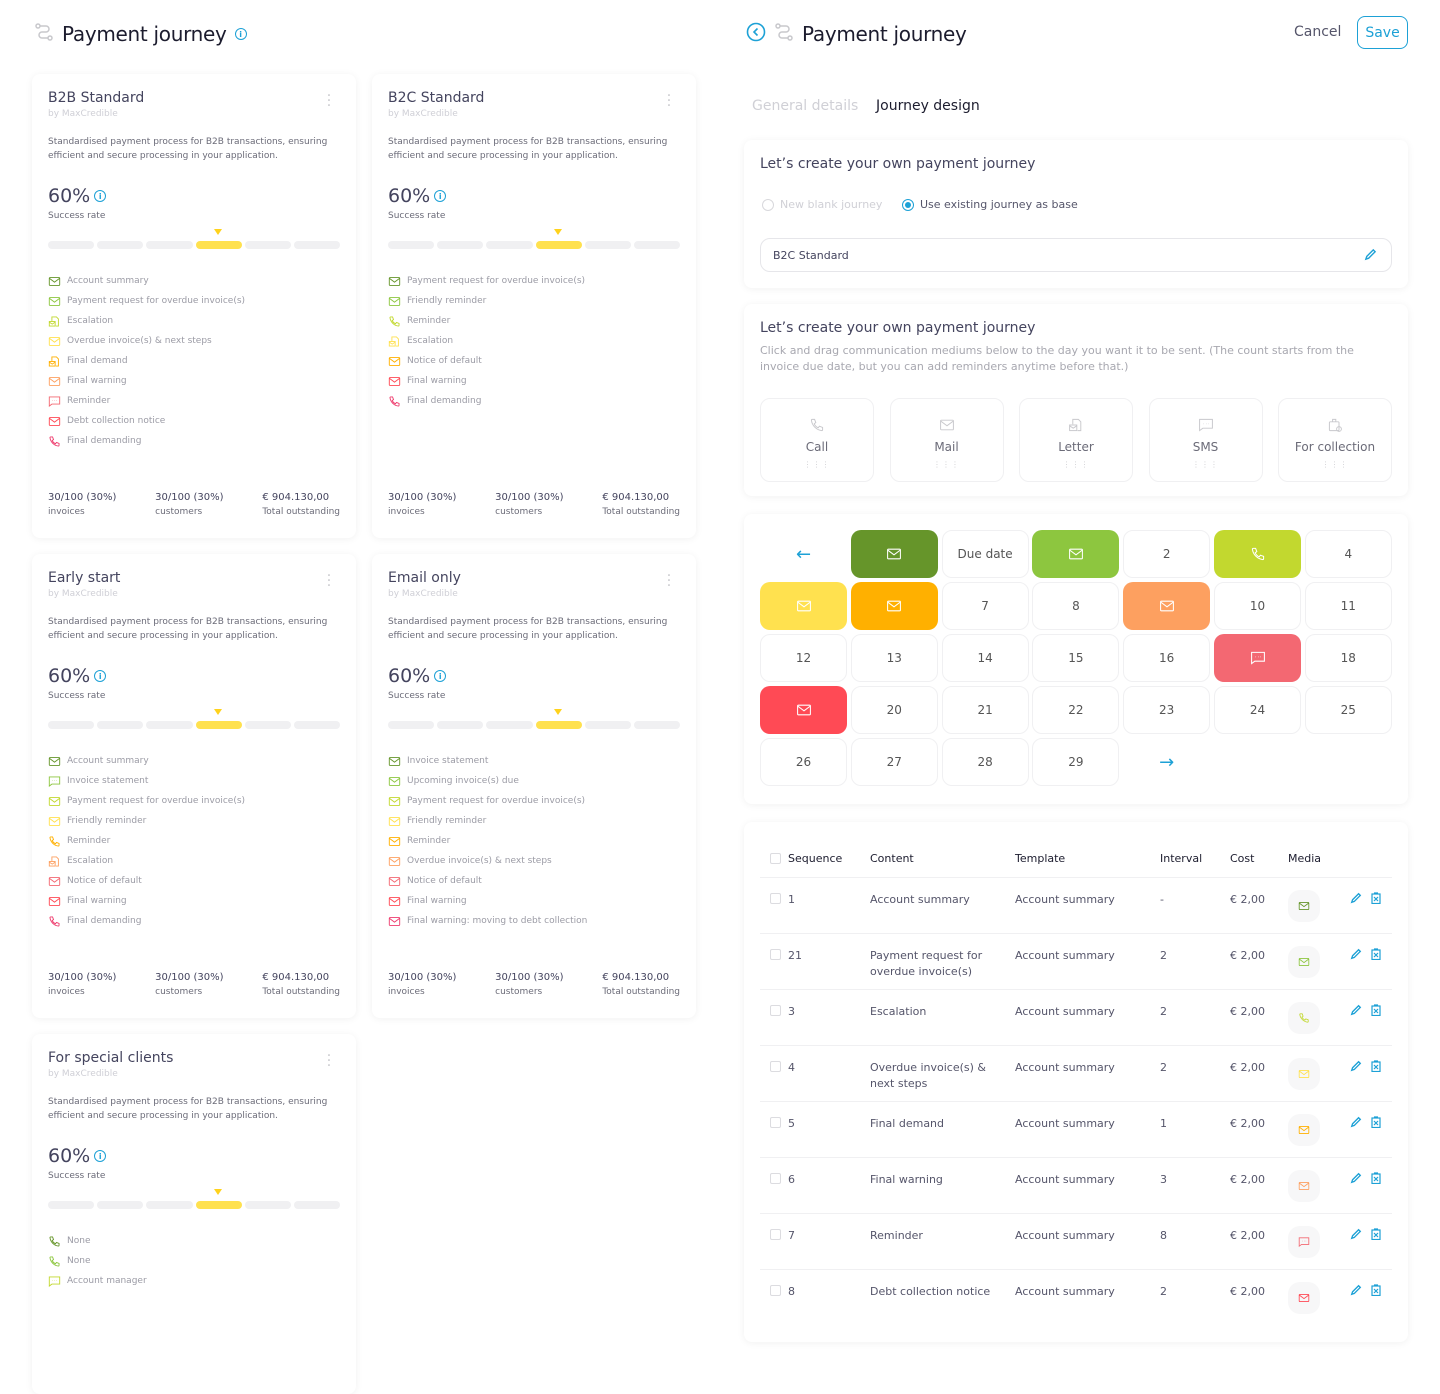 The width and height of the screenshot is (1440, 1394). I want to click on pencil-icon, so click(1370, 256).